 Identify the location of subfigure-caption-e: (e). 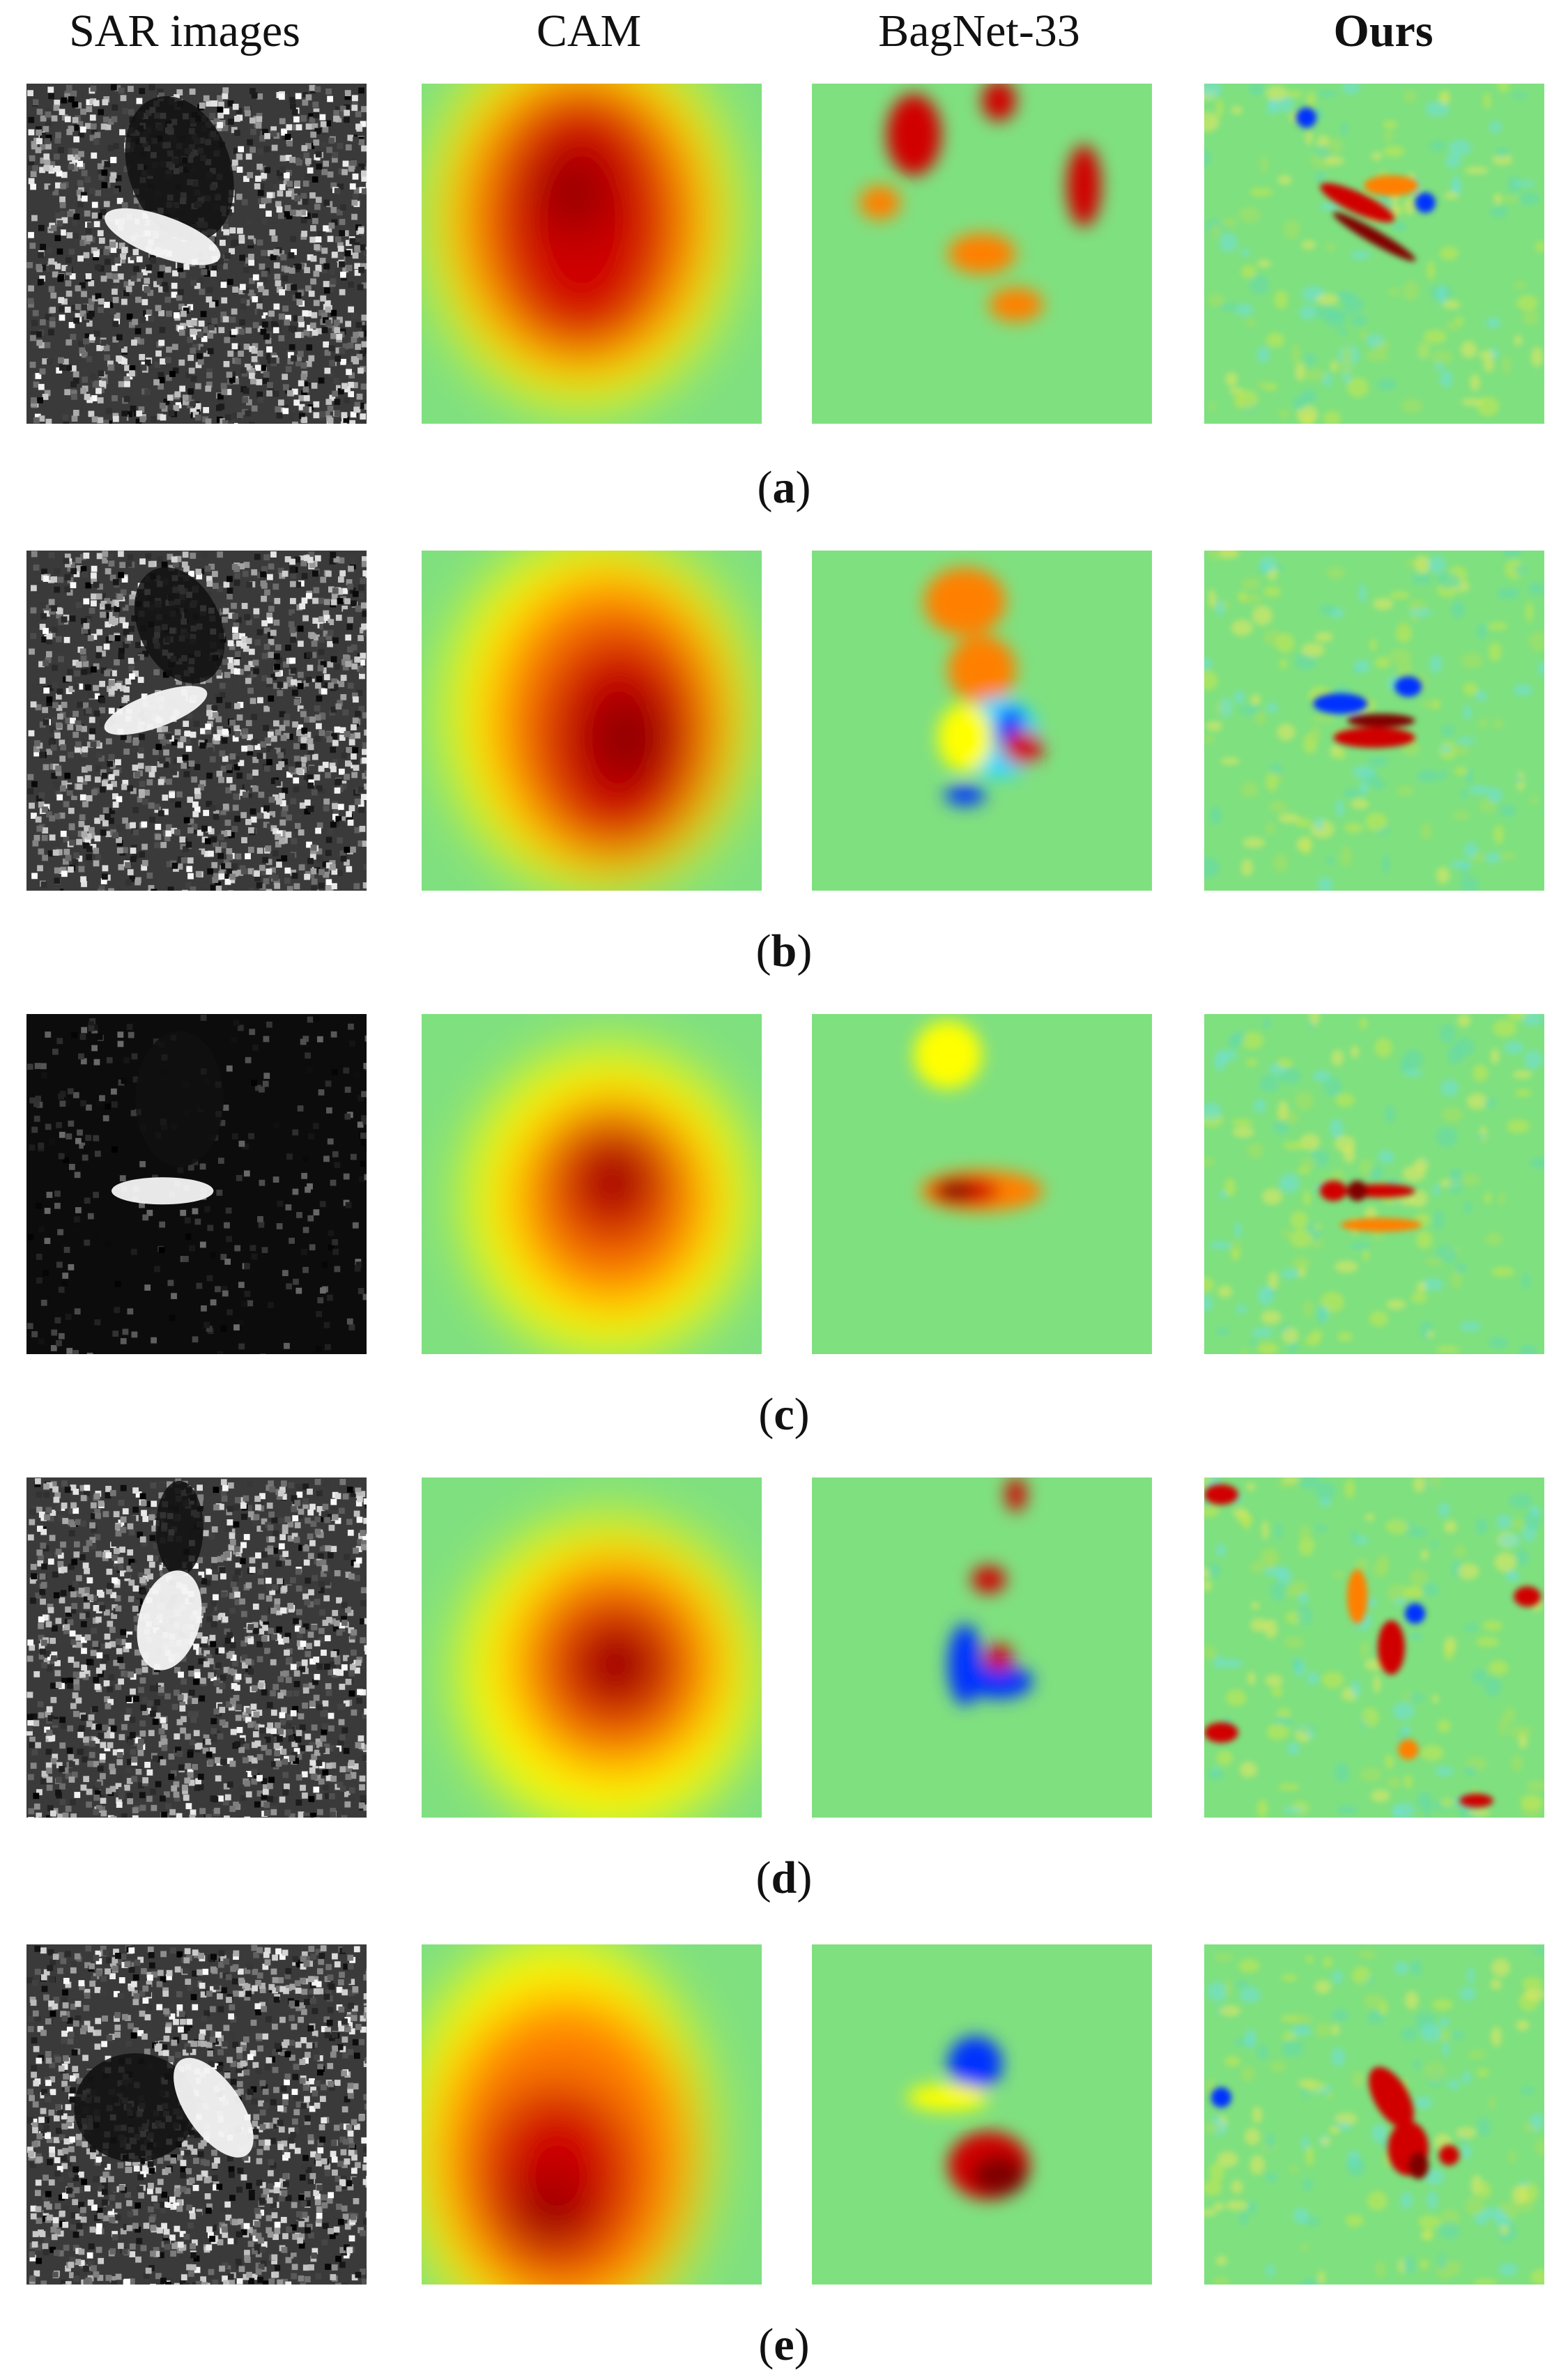
(784, 2345).